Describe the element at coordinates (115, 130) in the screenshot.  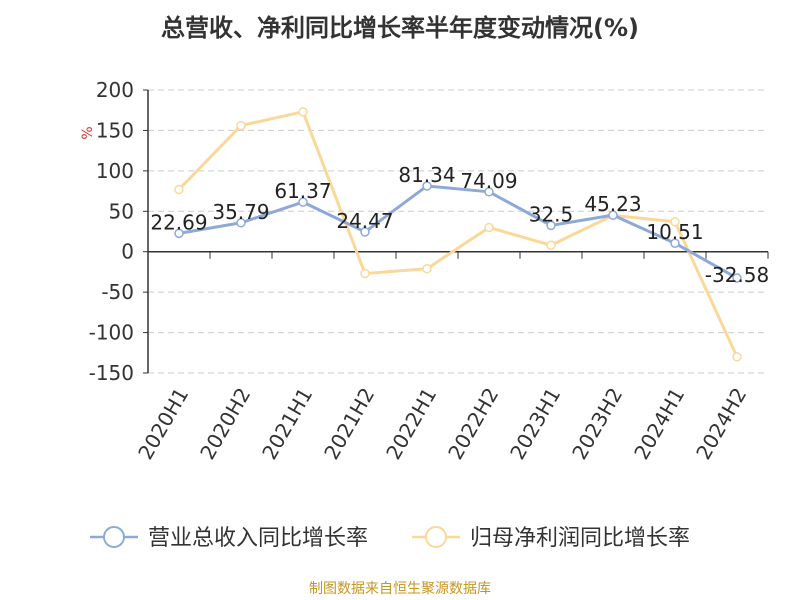
I see `y-tick-label: 150` at that location.